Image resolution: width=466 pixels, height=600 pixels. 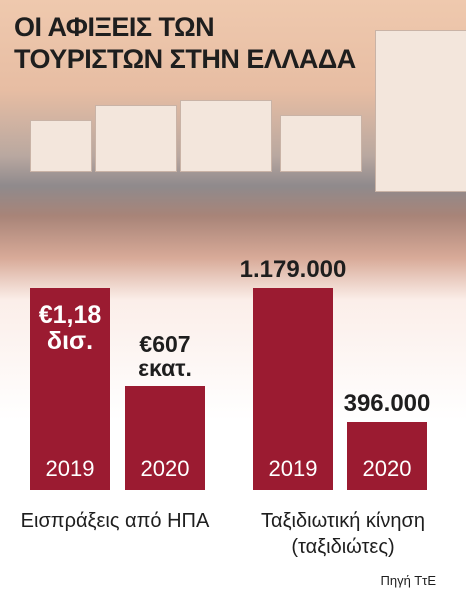 I want to click on title: ΤΟΥΡΙΣΤΩΝ ΣΤΗΝ ΕΛΛΑΔΑ, so click(x=185, y=59).